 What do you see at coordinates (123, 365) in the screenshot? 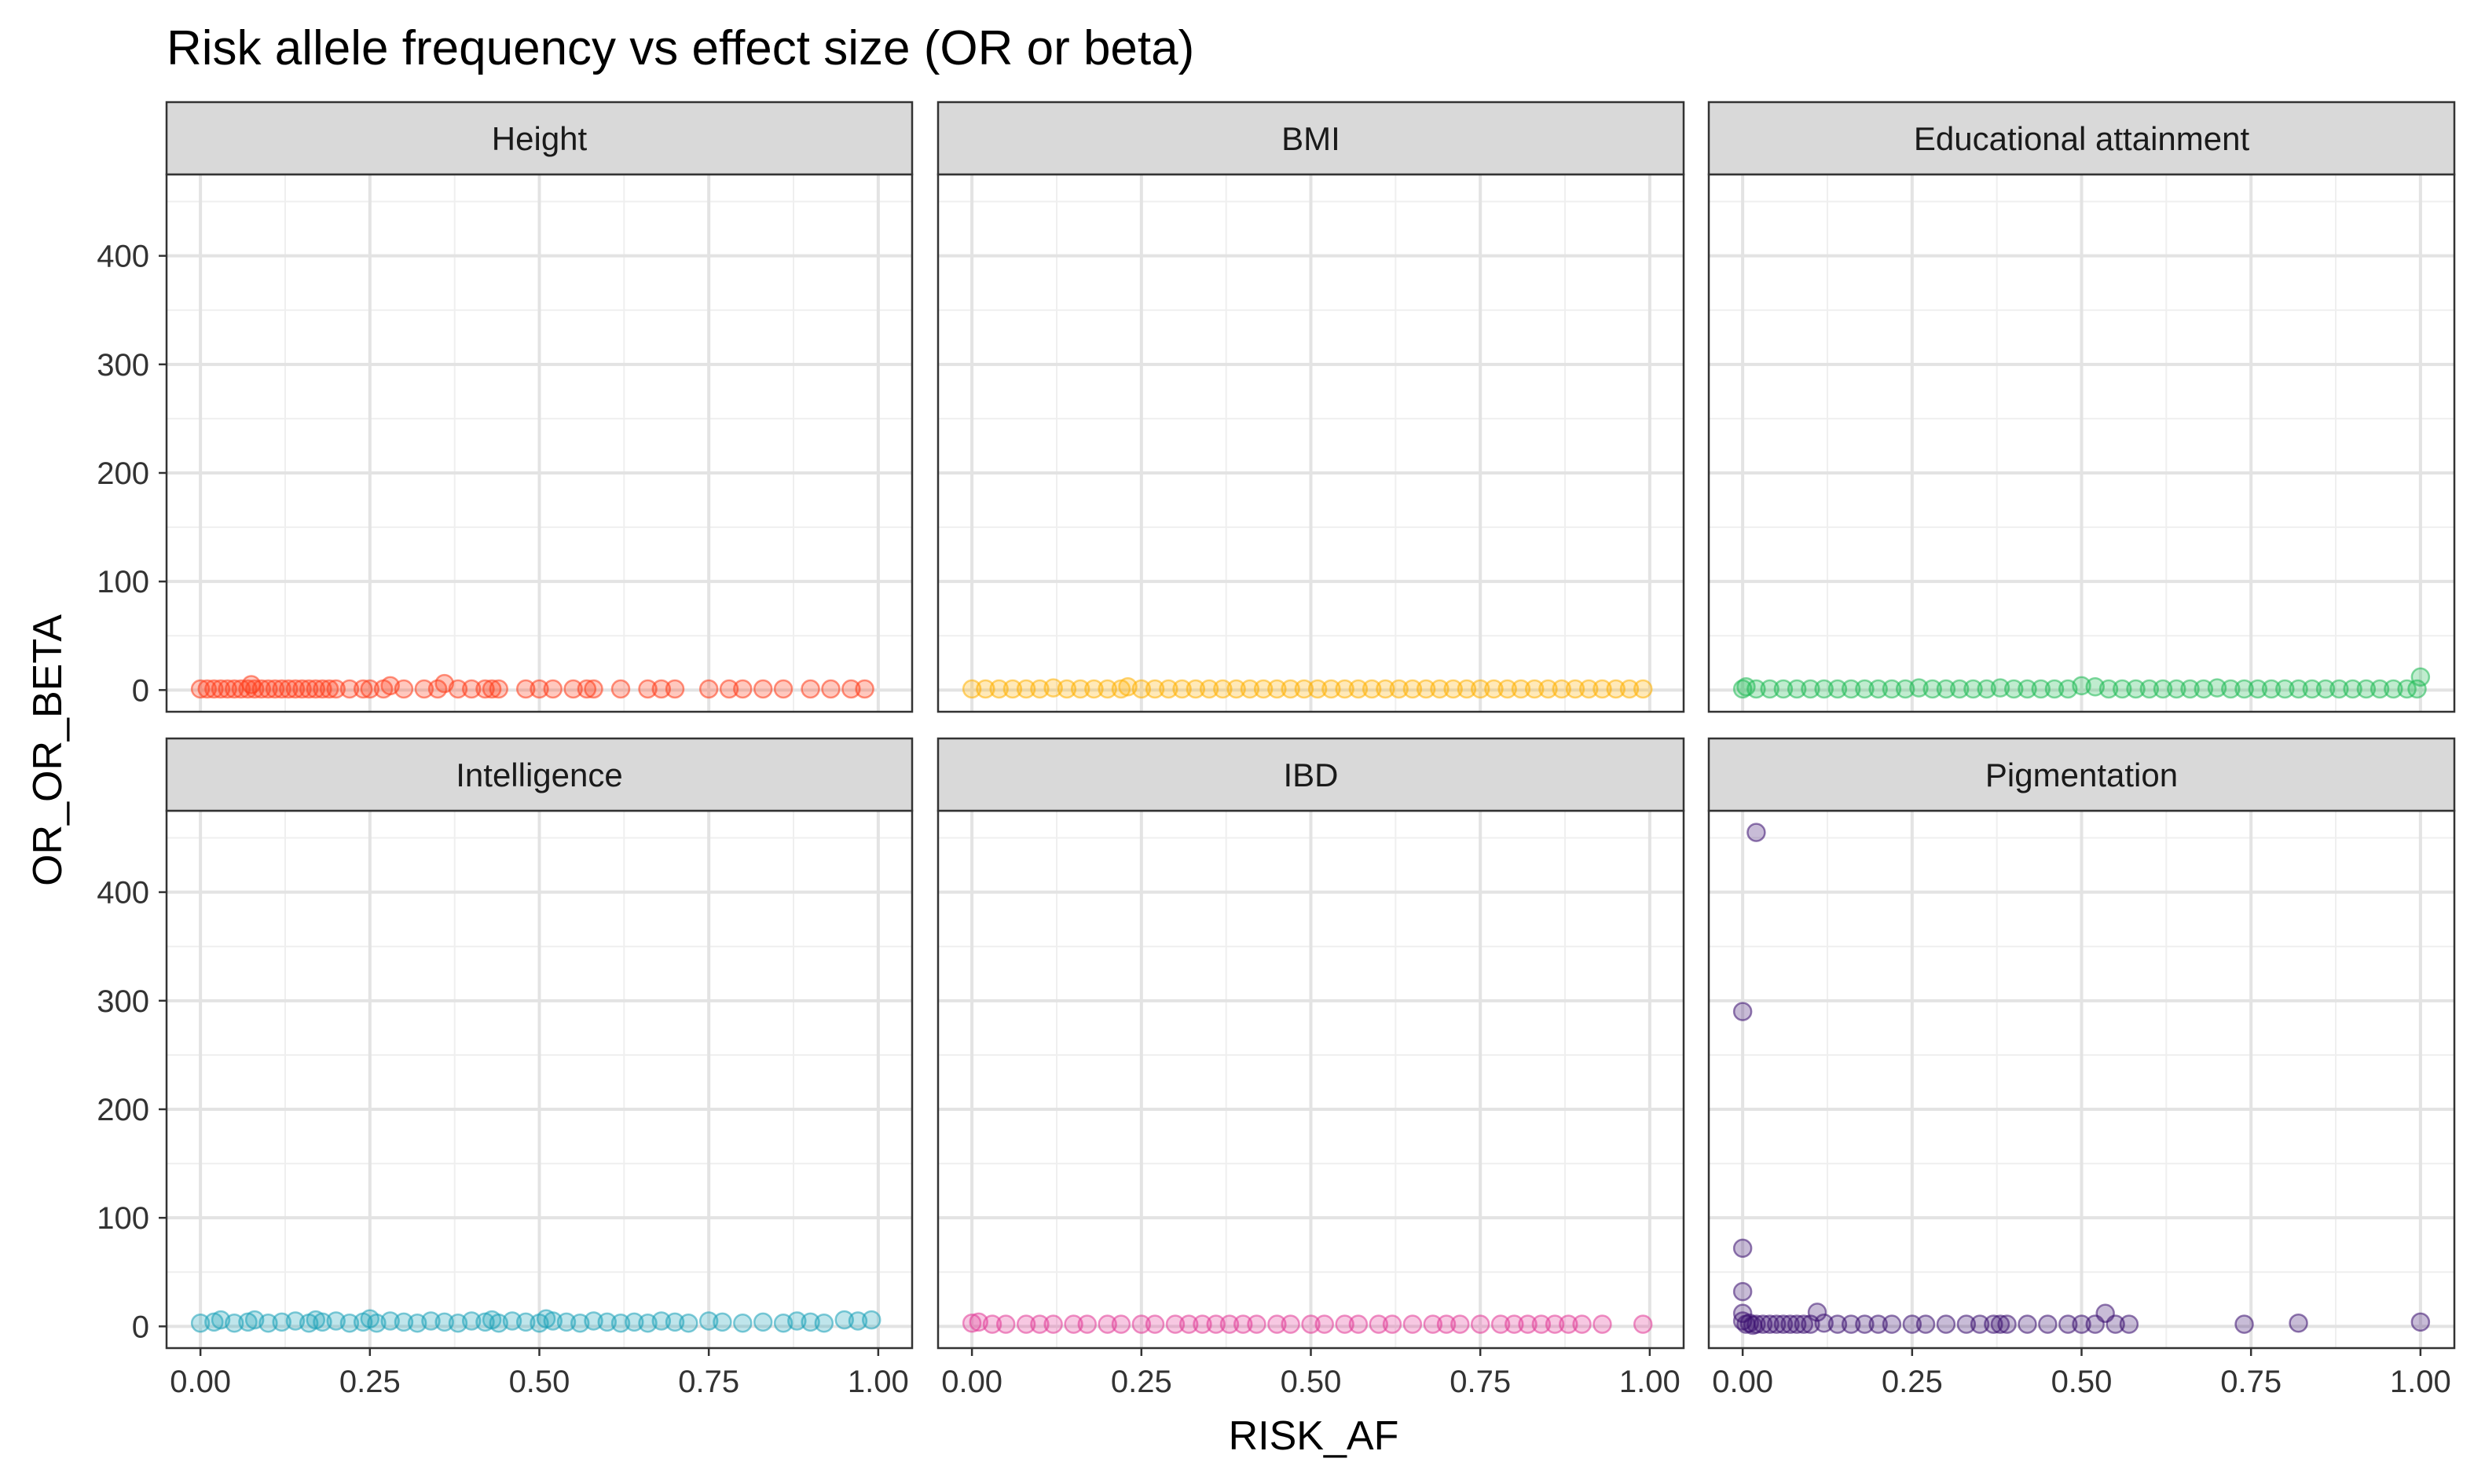
I see `y-tick-label: 300` at bounding box center [123, 365].